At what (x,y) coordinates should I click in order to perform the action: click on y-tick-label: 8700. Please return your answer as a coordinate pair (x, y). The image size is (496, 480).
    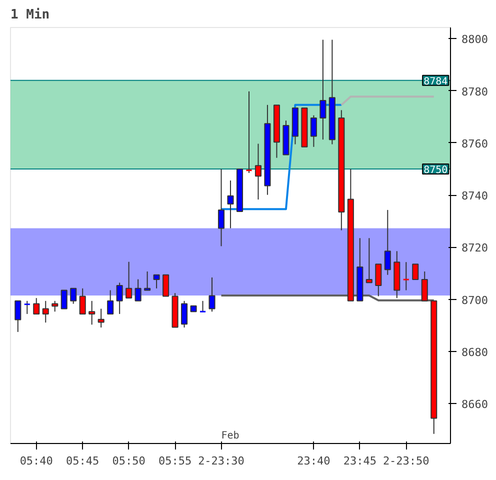
    Looking at the image, I should click on (475, 300).